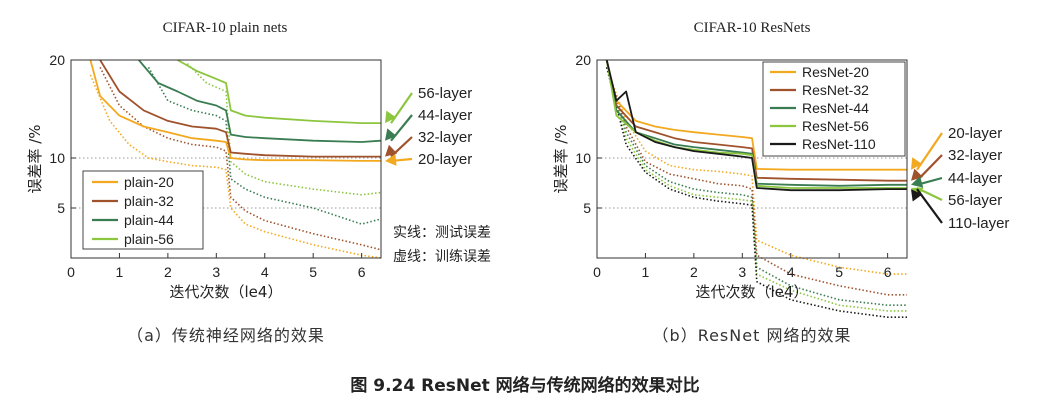 The width and height of the screenshot is (1050, 411). I want to click on panel-a-ylabel: 误差率 /%, so click(35, 158).